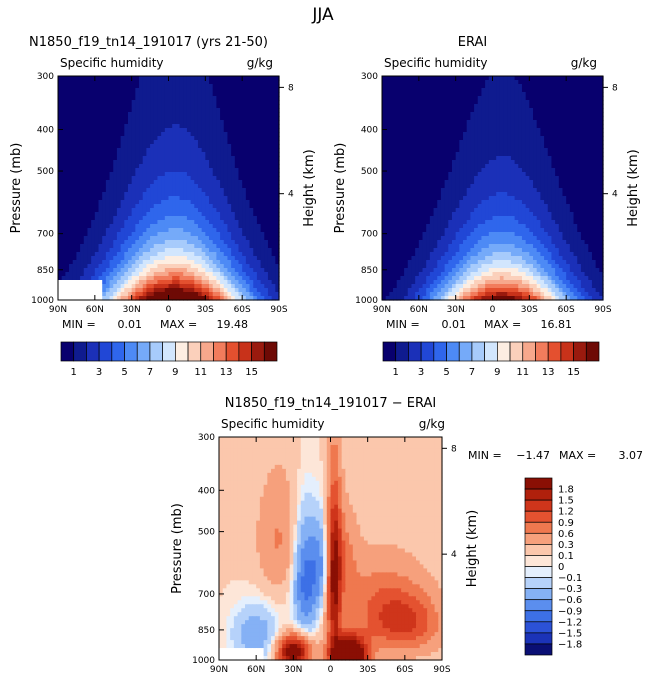 The image size is (647, 684). I want to click on colorbar-label: −1.2, so click(570, 622).